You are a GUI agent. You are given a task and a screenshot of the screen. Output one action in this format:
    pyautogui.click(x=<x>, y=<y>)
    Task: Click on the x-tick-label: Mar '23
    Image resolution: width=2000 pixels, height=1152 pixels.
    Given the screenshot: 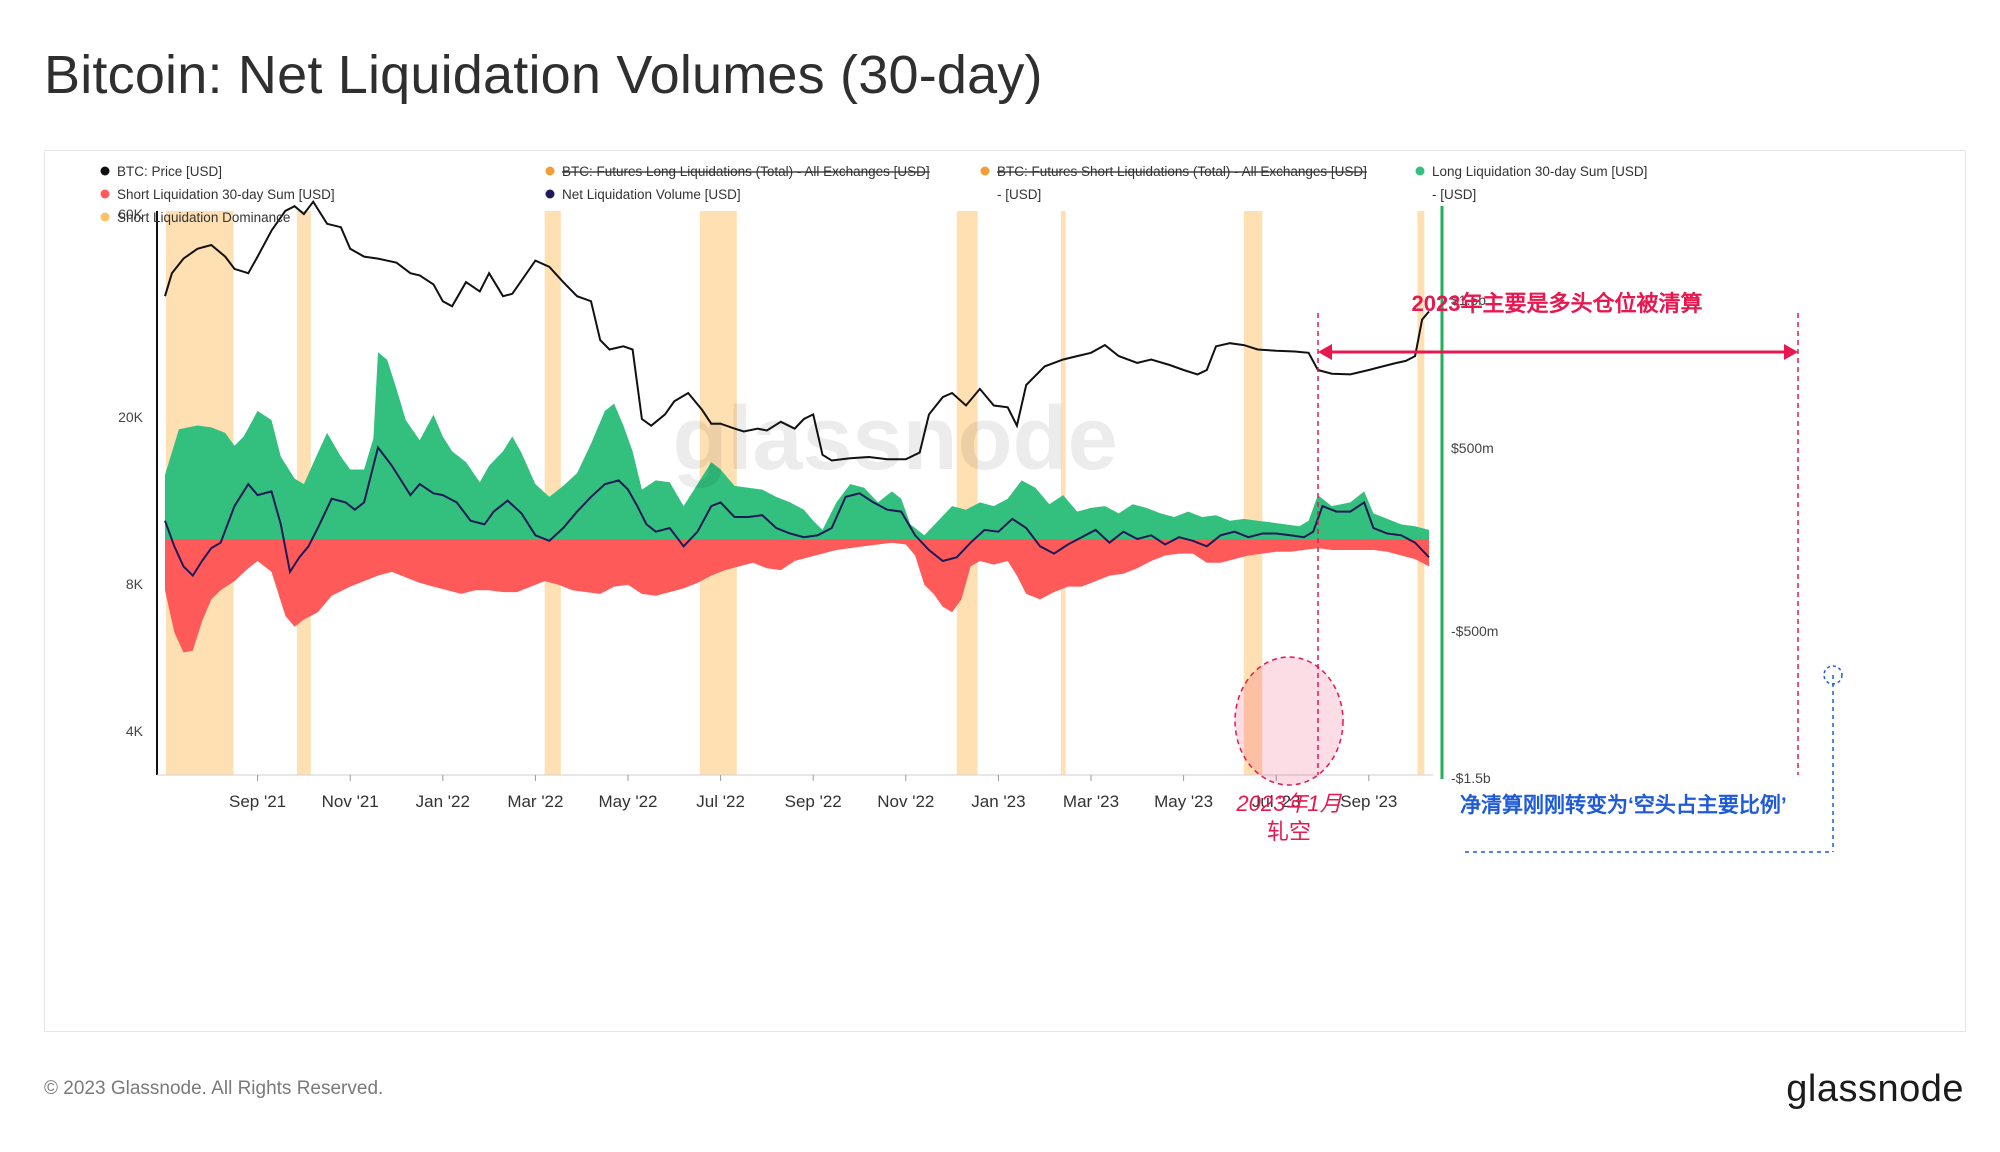 What is the action you would take?
    pyautogui.click(x=1091, y=801)
    